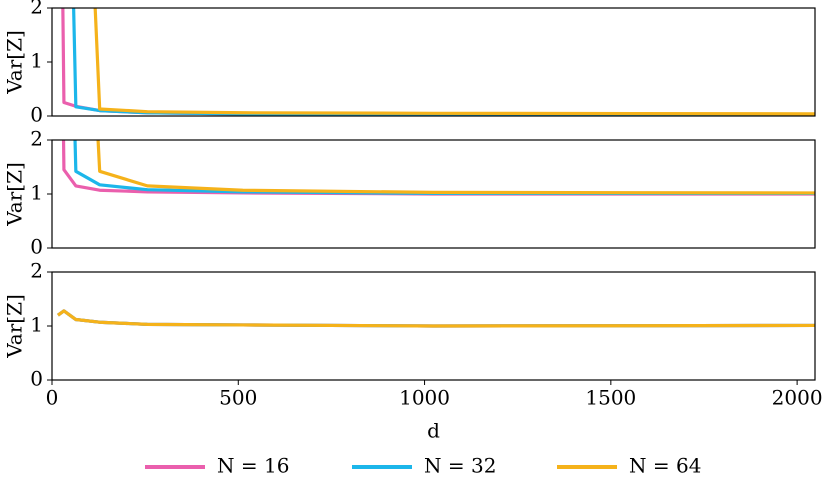 The height and width of the screenshot is (495, 830). Describe the element at coordinates (52, 398) in the screenshot. I see `x-tick-label: 0` at that location.